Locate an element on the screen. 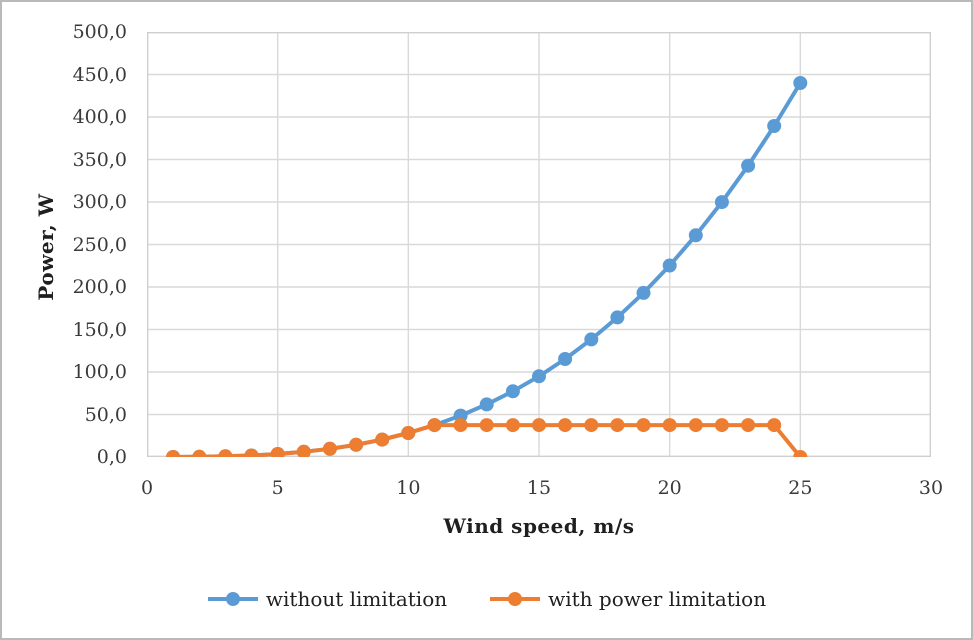  y-axis-tick-label: 300,0 is located at coordinates (99, 202).